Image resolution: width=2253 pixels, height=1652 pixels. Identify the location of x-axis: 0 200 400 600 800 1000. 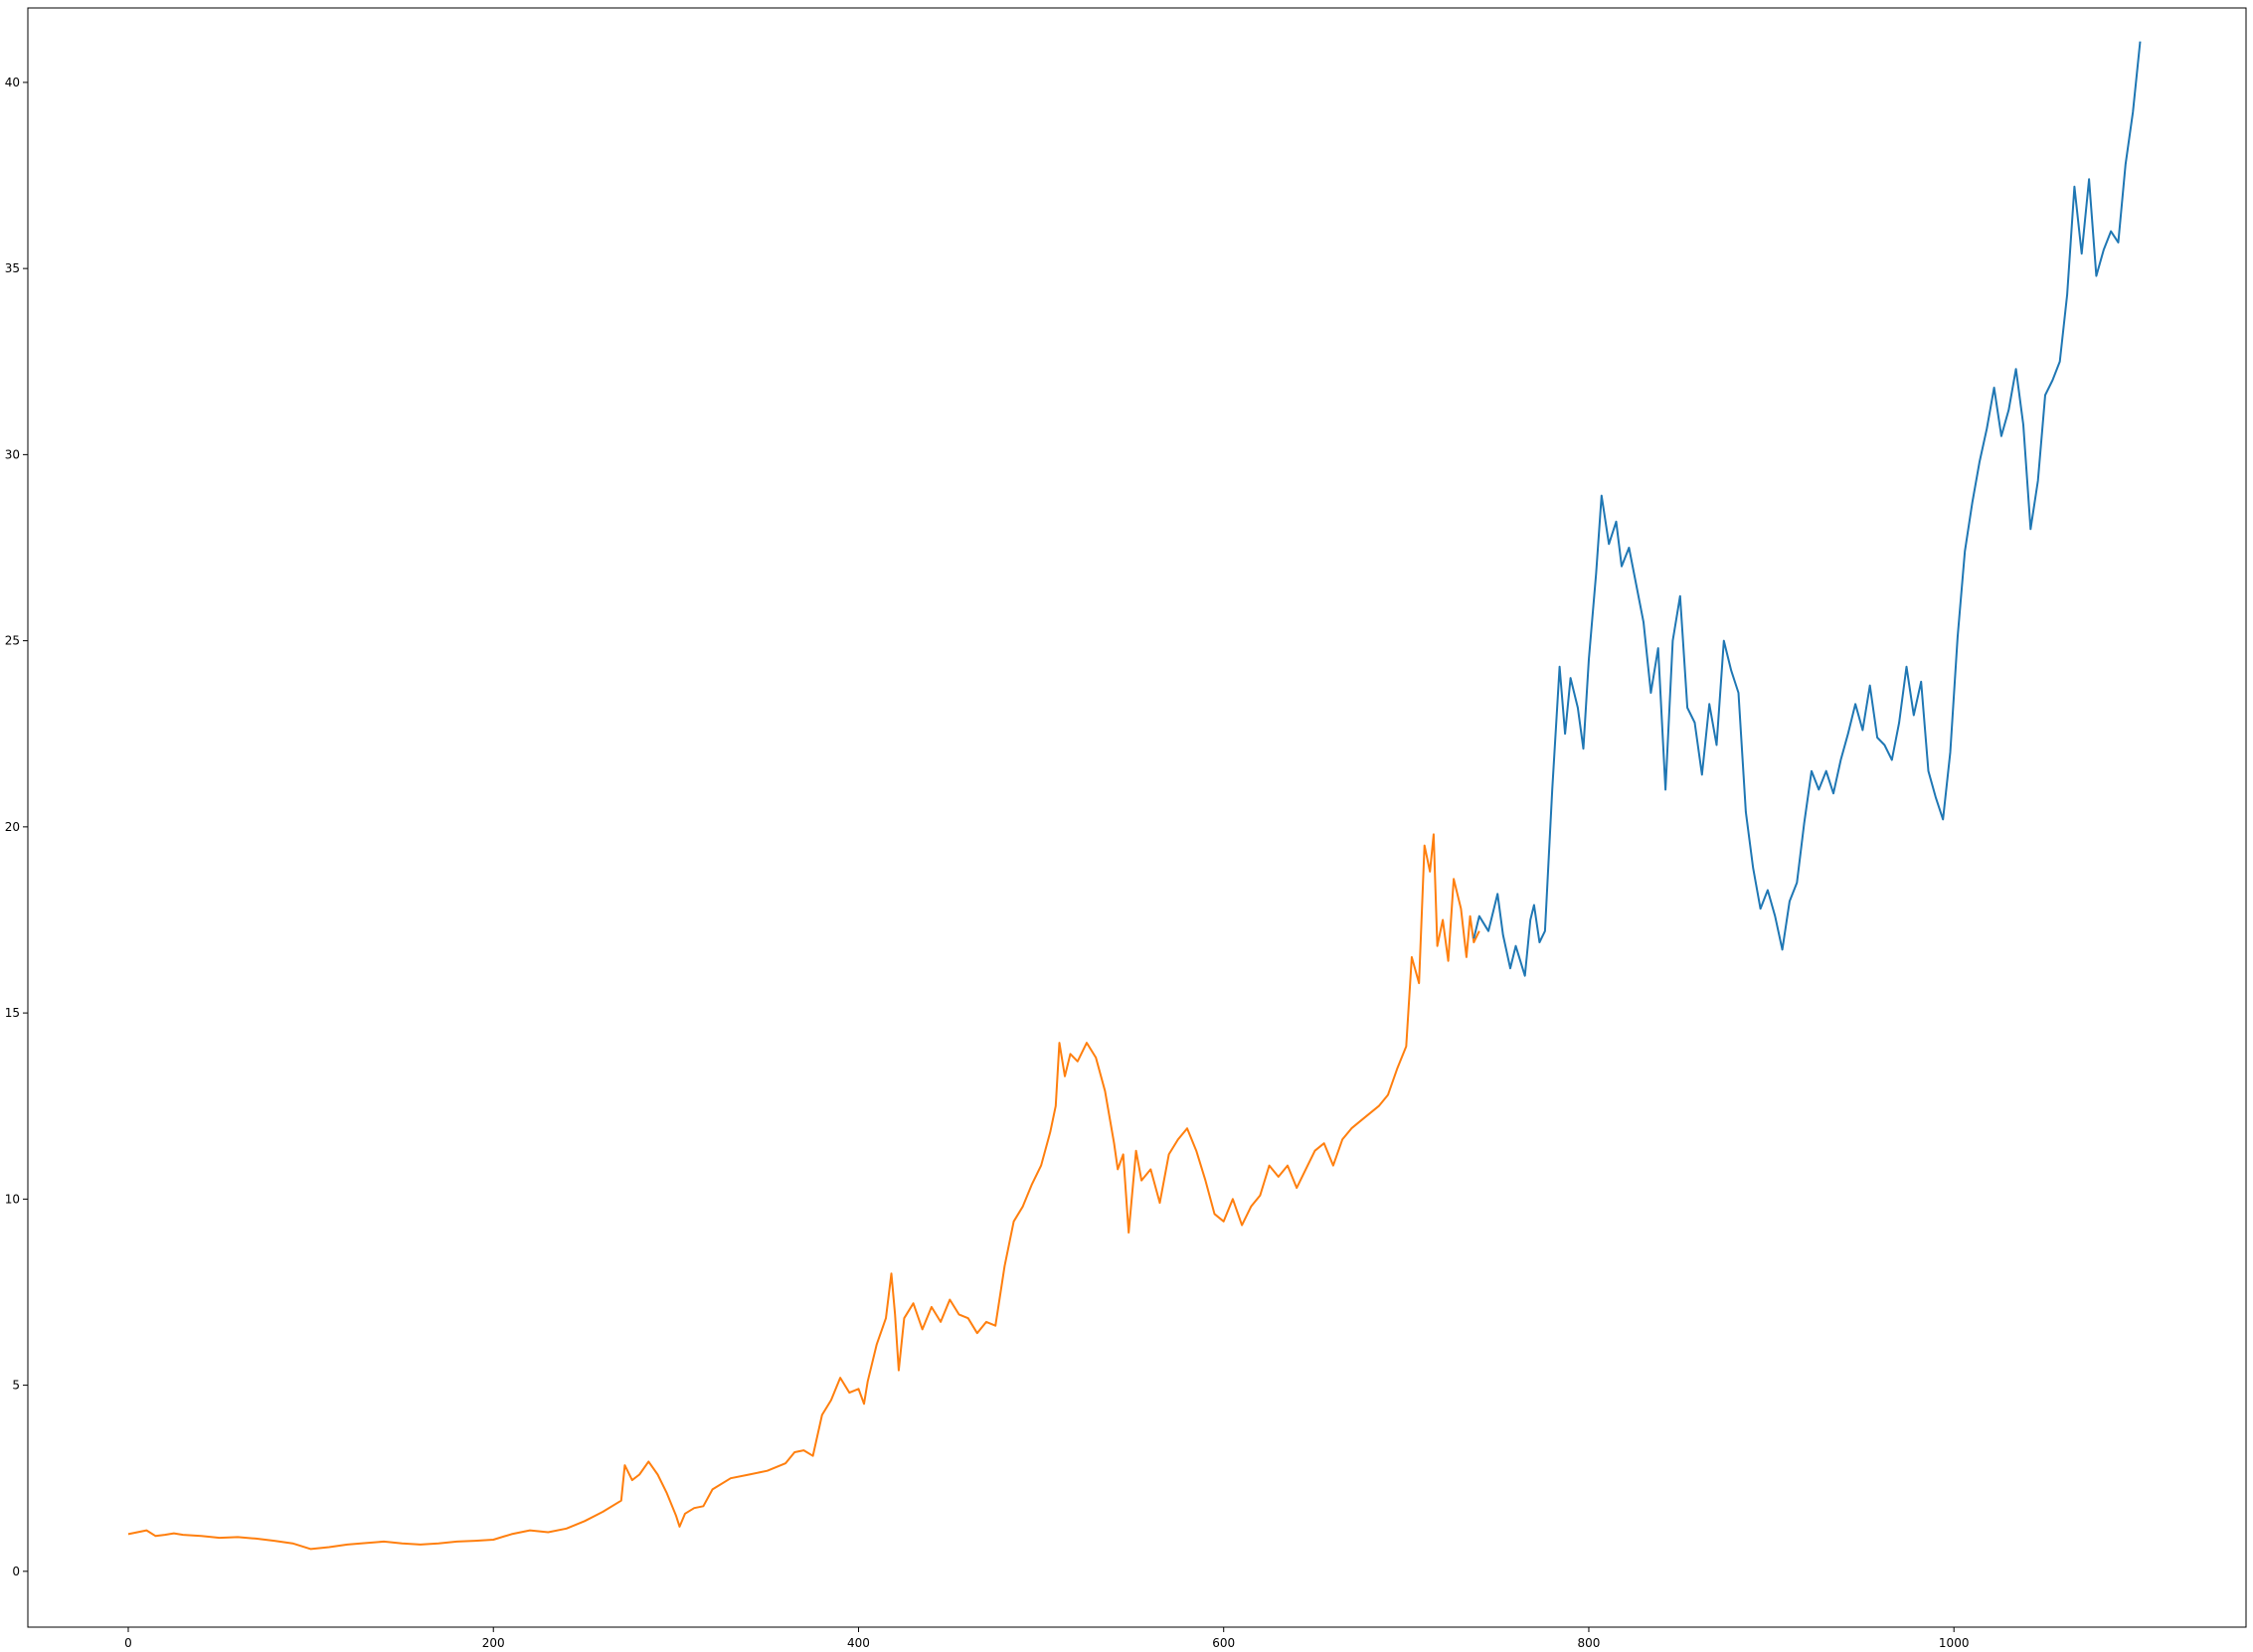
(1047, 1638).